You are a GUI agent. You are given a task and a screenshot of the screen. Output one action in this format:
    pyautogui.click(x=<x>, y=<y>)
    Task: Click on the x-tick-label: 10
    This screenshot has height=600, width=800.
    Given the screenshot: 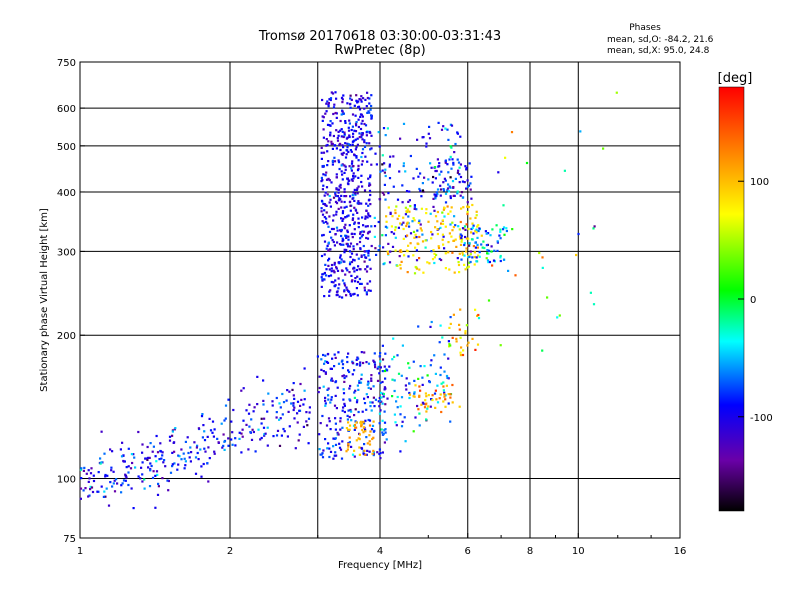 What is the action you would take?
    pyautogui.click(x=578, y=551)
    